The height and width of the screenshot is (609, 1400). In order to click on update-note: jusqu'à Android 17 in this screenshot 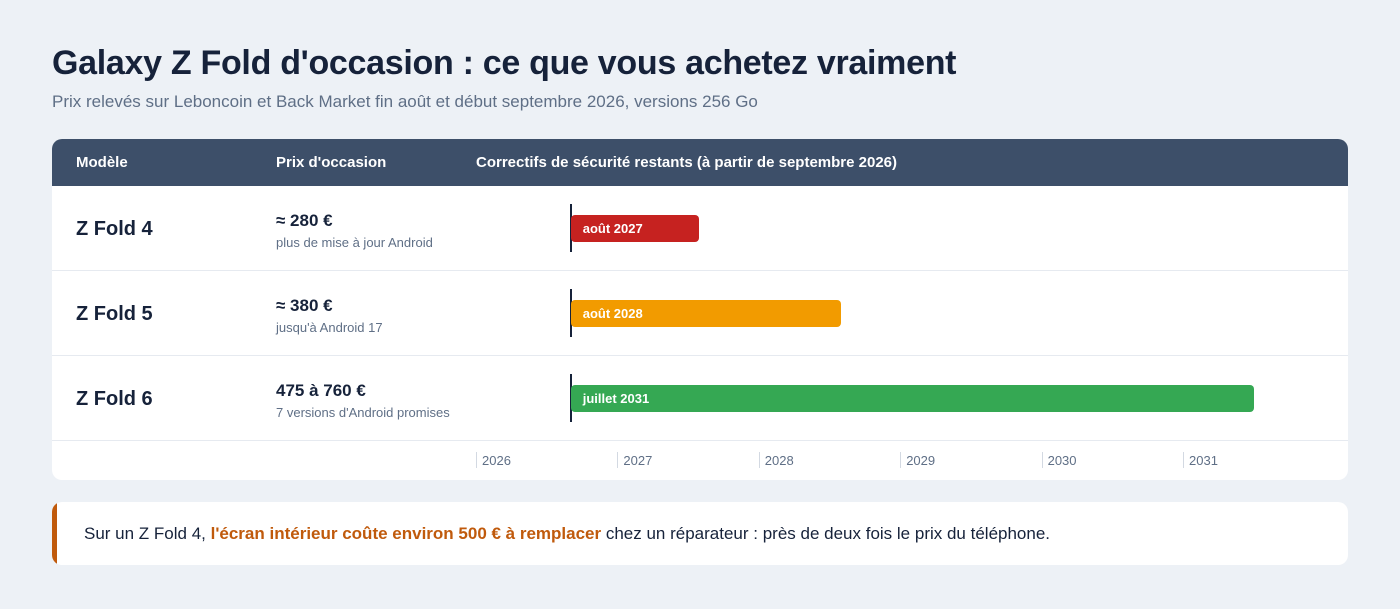, I will do `click(329, 327)`.